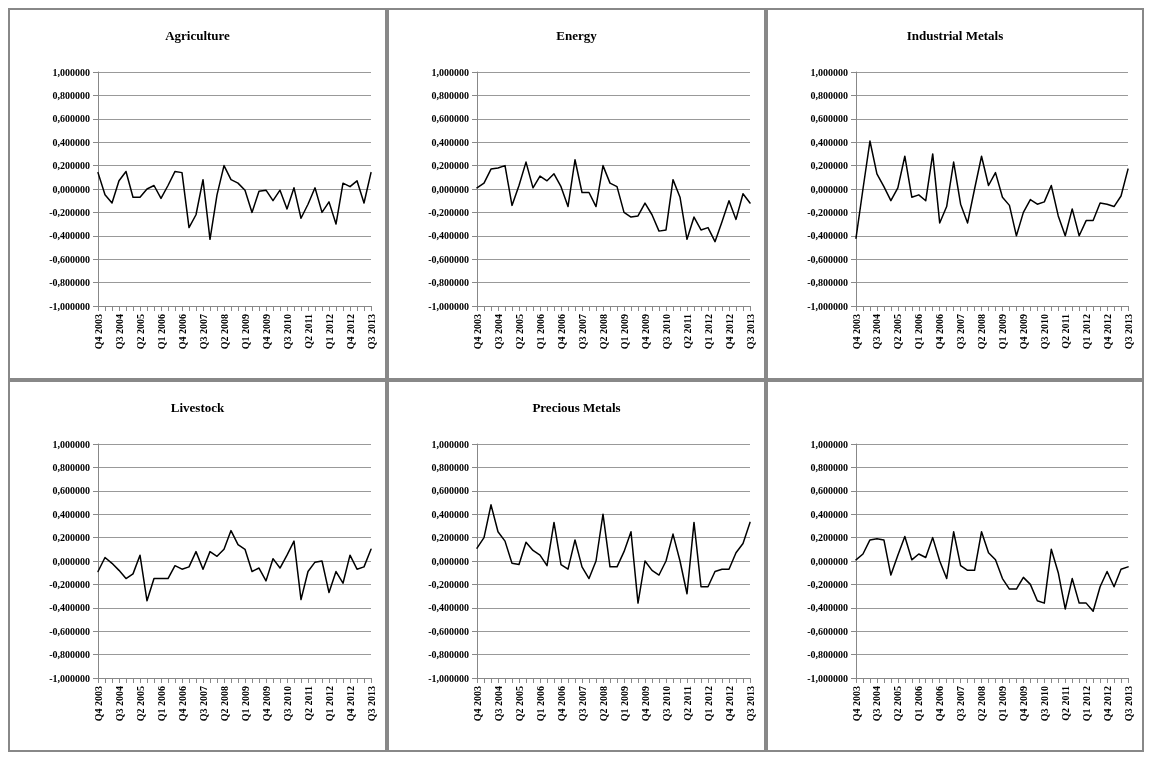 Image resolution: width=1152 pixels, height=766 pixels. Describe the element at coordinates (955, 35) in the screenshot. I see `chart-title: Industrial Metals` at that location.